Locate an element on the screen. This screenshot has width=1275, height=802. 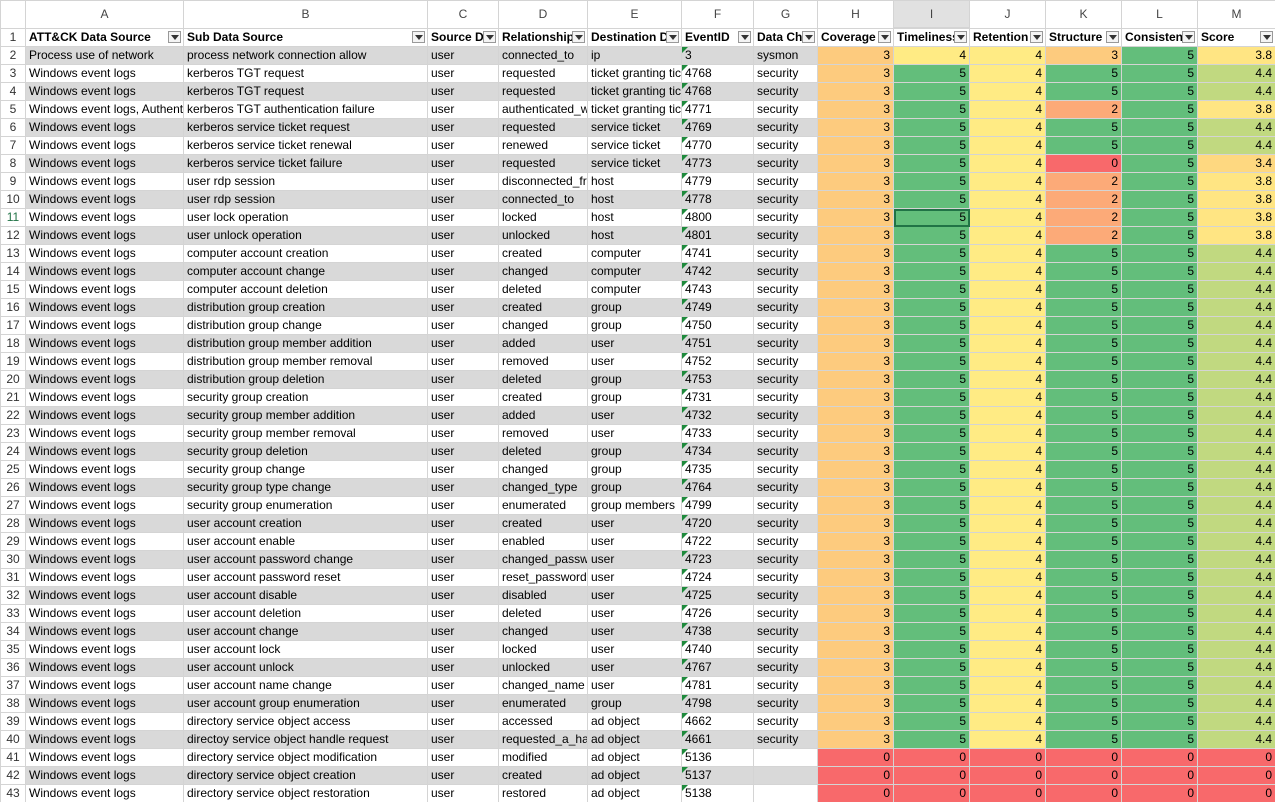
row-number: 29 is located at coordinates (13, 541).